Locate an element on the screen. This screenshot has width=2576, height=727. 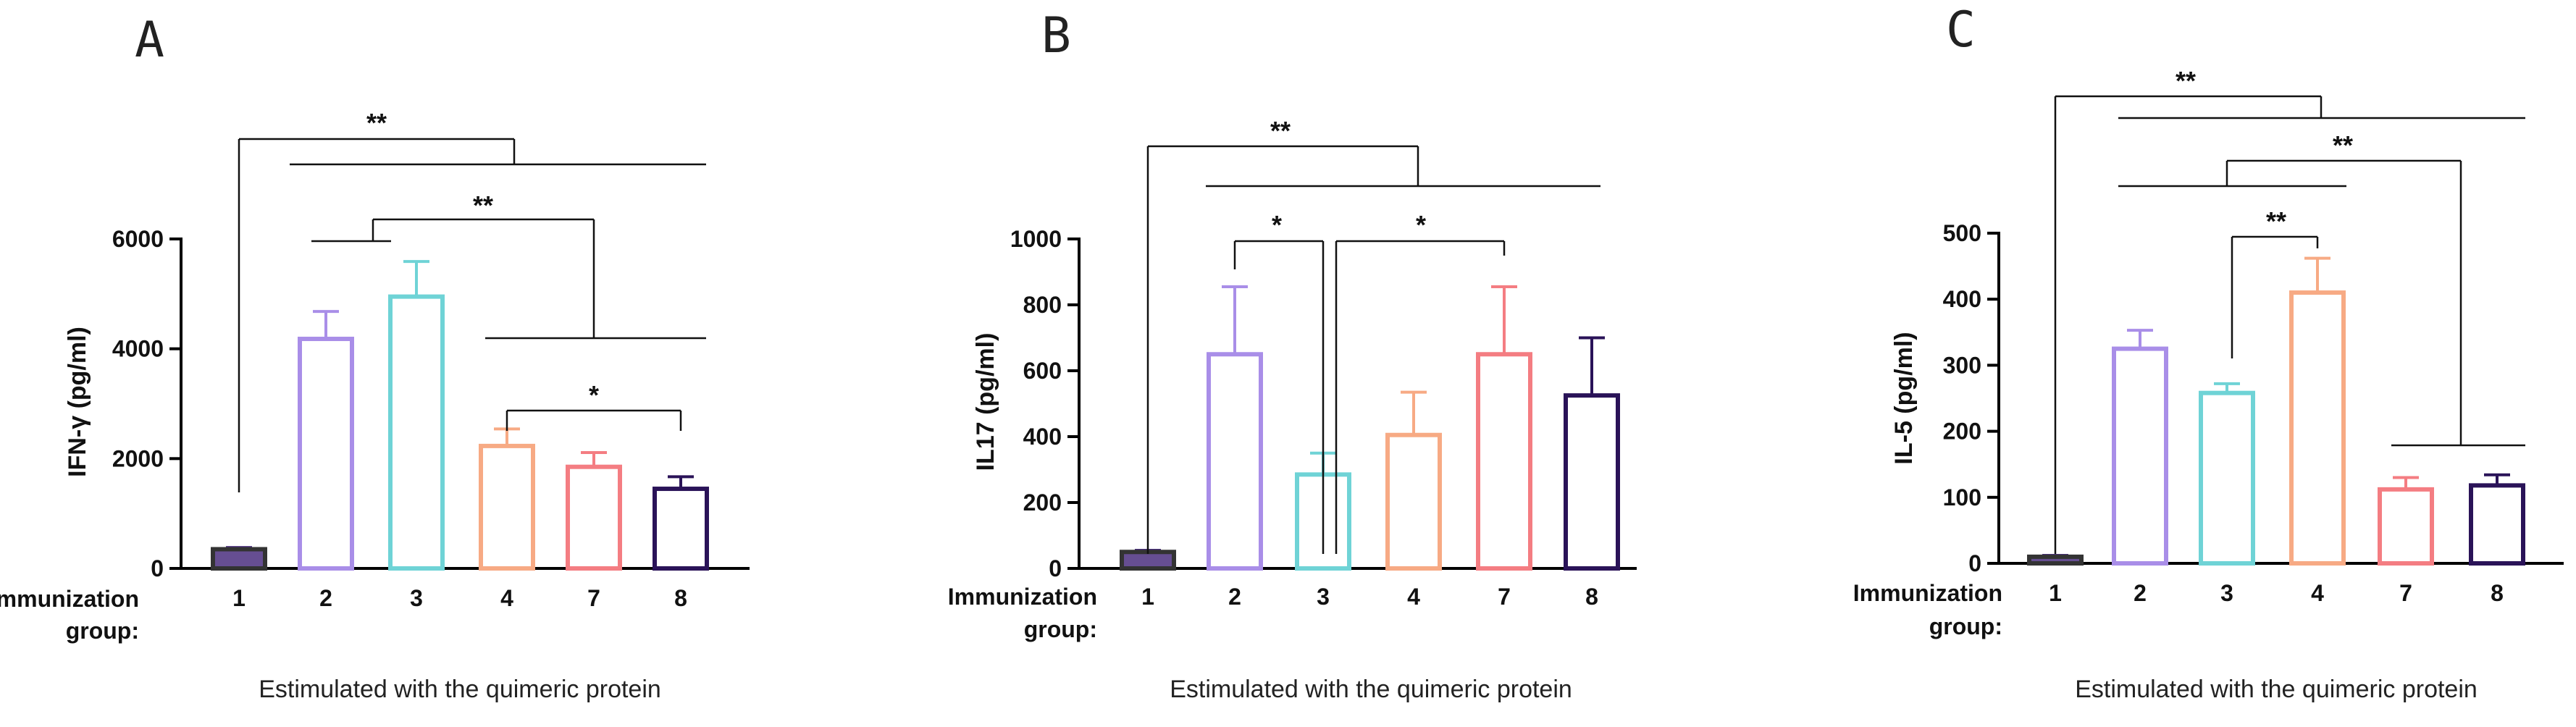
y-tick-label-c-4: 400 is located at coordinates (1962, 299).